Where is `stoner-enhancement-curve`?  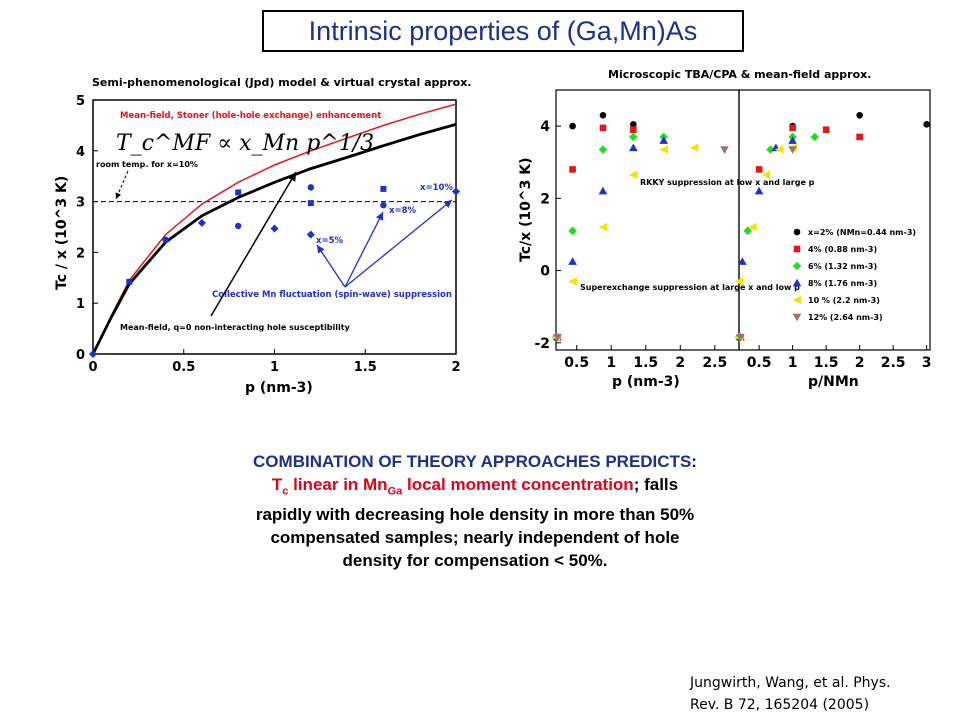 stoner-enhancement-curve is located at coordinates (274, 229).